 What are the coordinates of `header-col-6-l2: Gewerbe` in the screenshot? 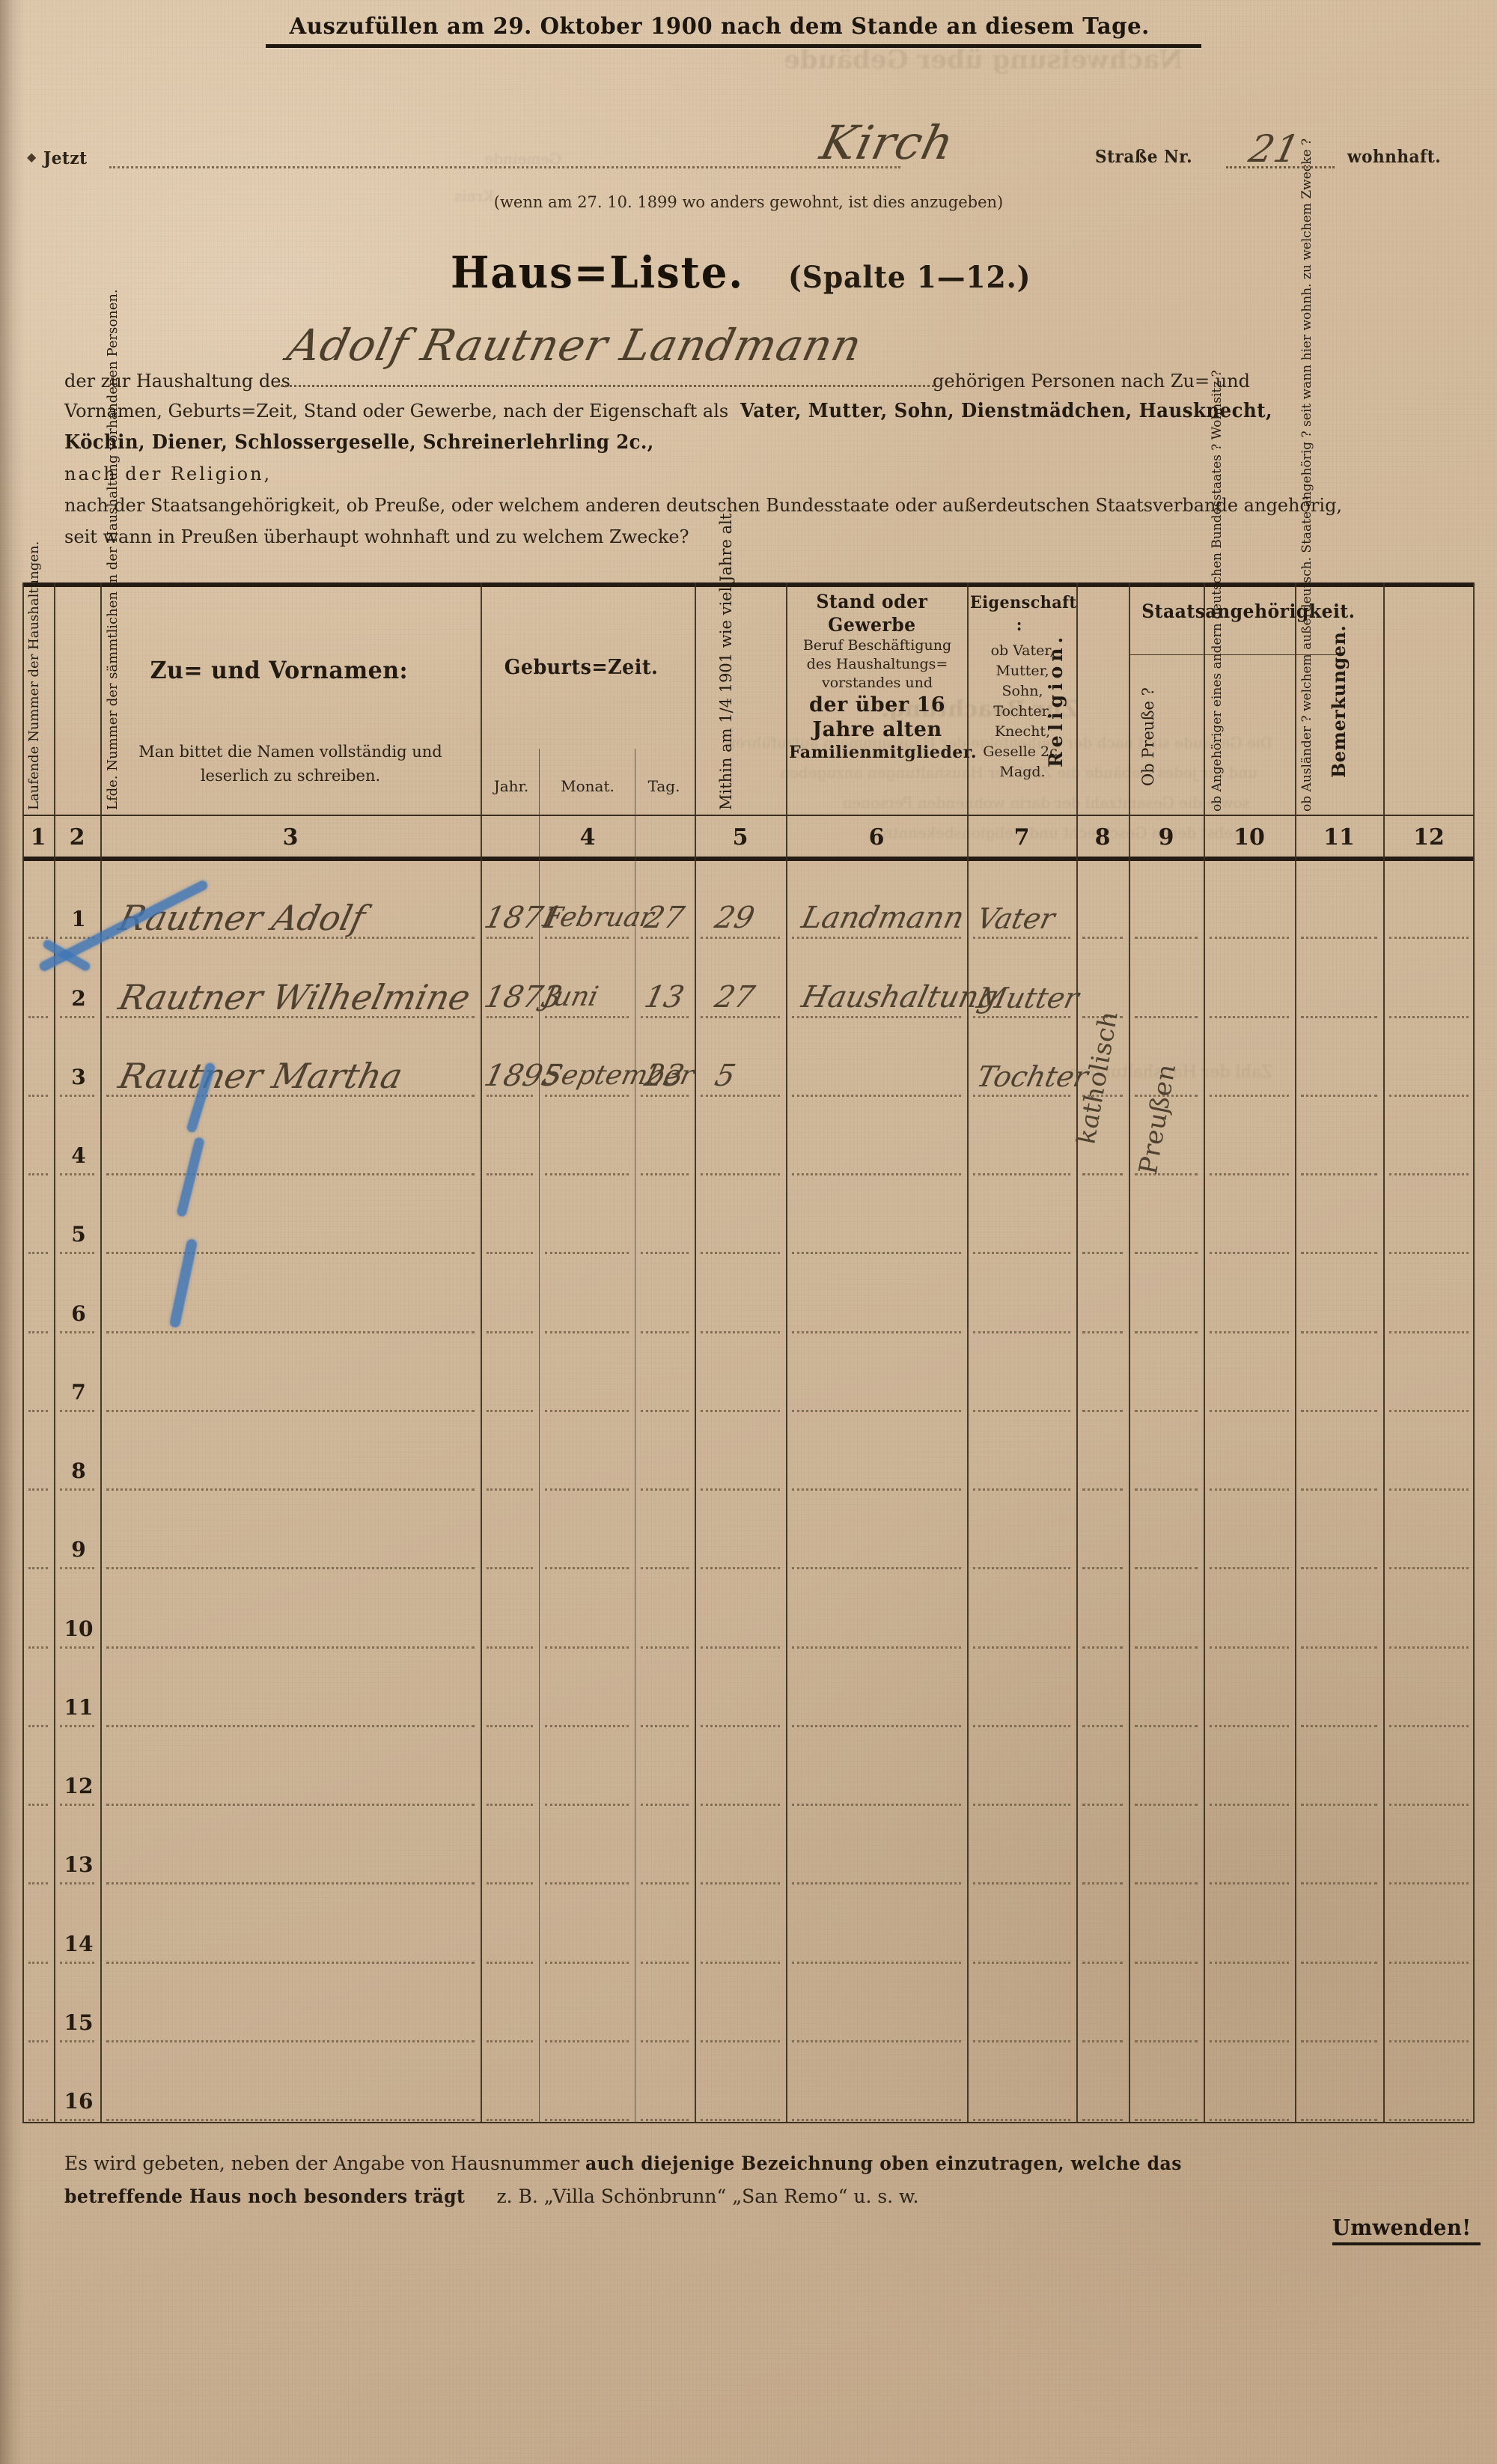 It's located at (872, 625).